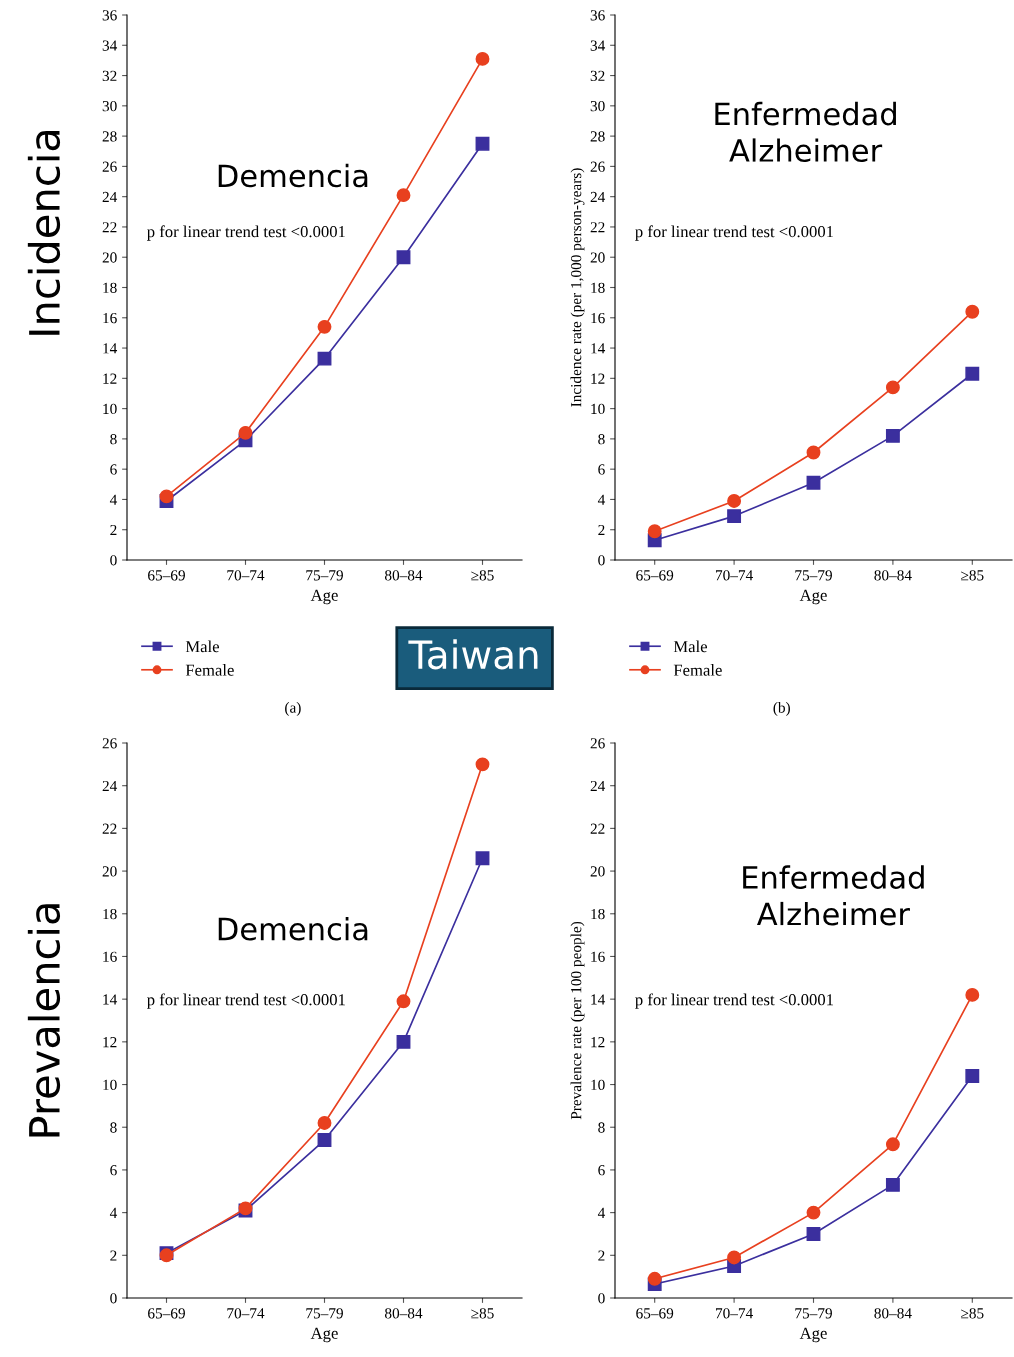 This screenshot has width=1014, height=1357. What do you see at coordinates (577, 287) in the screenshot?
I see `y-axis-title: Incidence rate (per 1,000 person-years)` at bounding box center [577, 287].